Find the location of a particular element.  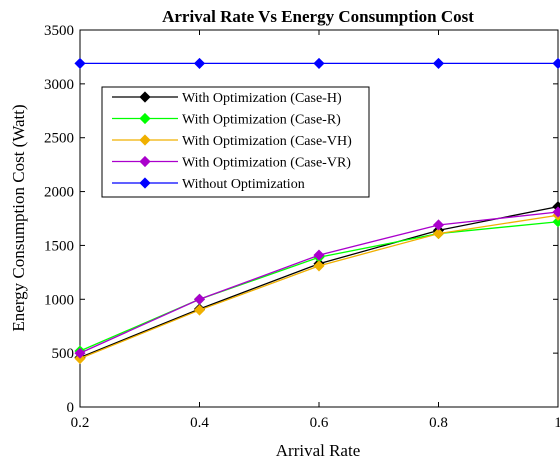

y-tick-label: 1000 is located at coordinates (59, 300).